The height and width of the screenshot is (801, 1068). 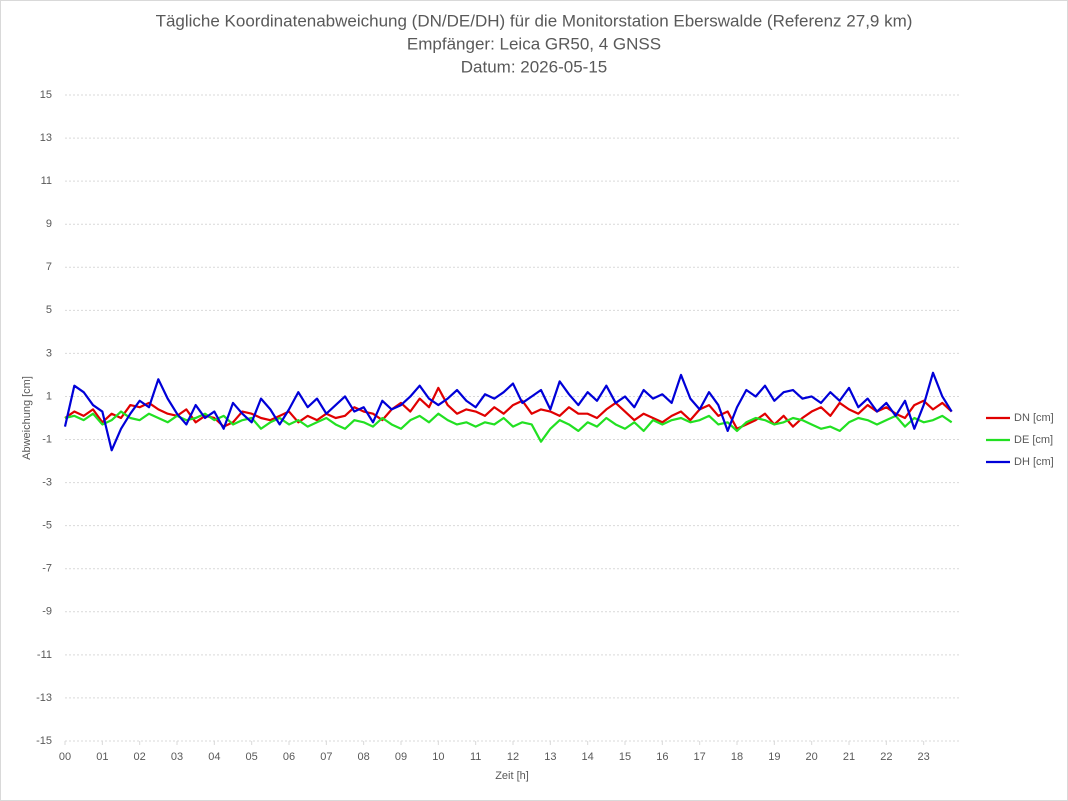 I want to click on x-tick-label: 12, so click(x=513, y=757).